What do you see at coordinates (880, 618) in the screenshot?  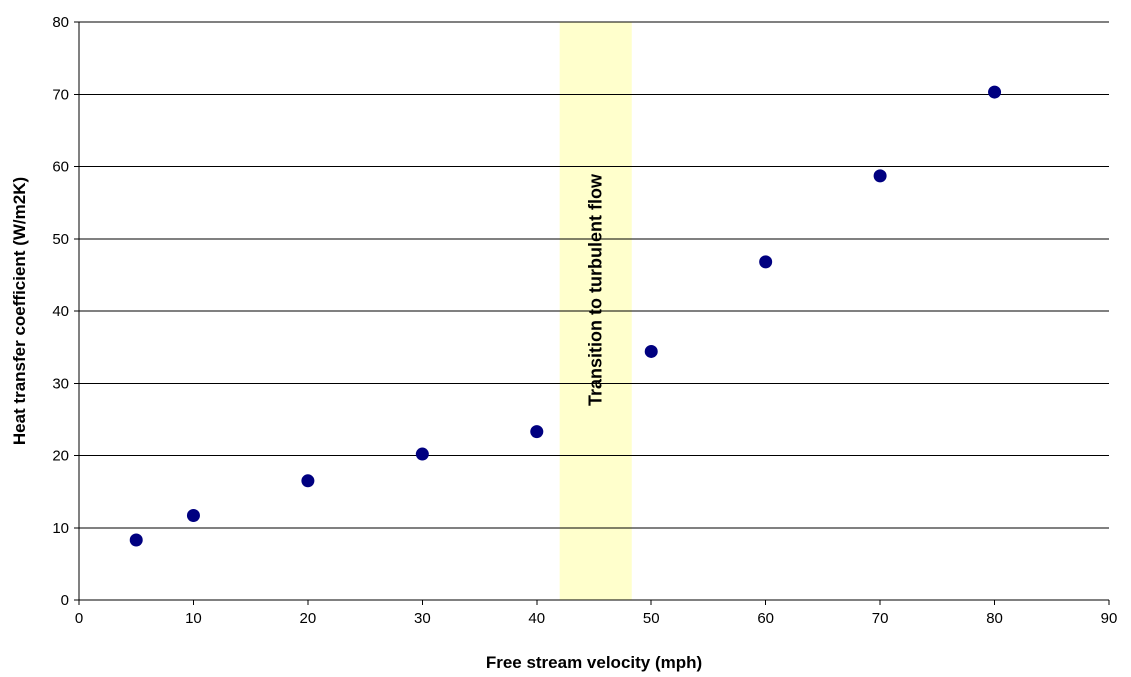 I see `x-tick-label: 70` at bounding box center [880, 618].